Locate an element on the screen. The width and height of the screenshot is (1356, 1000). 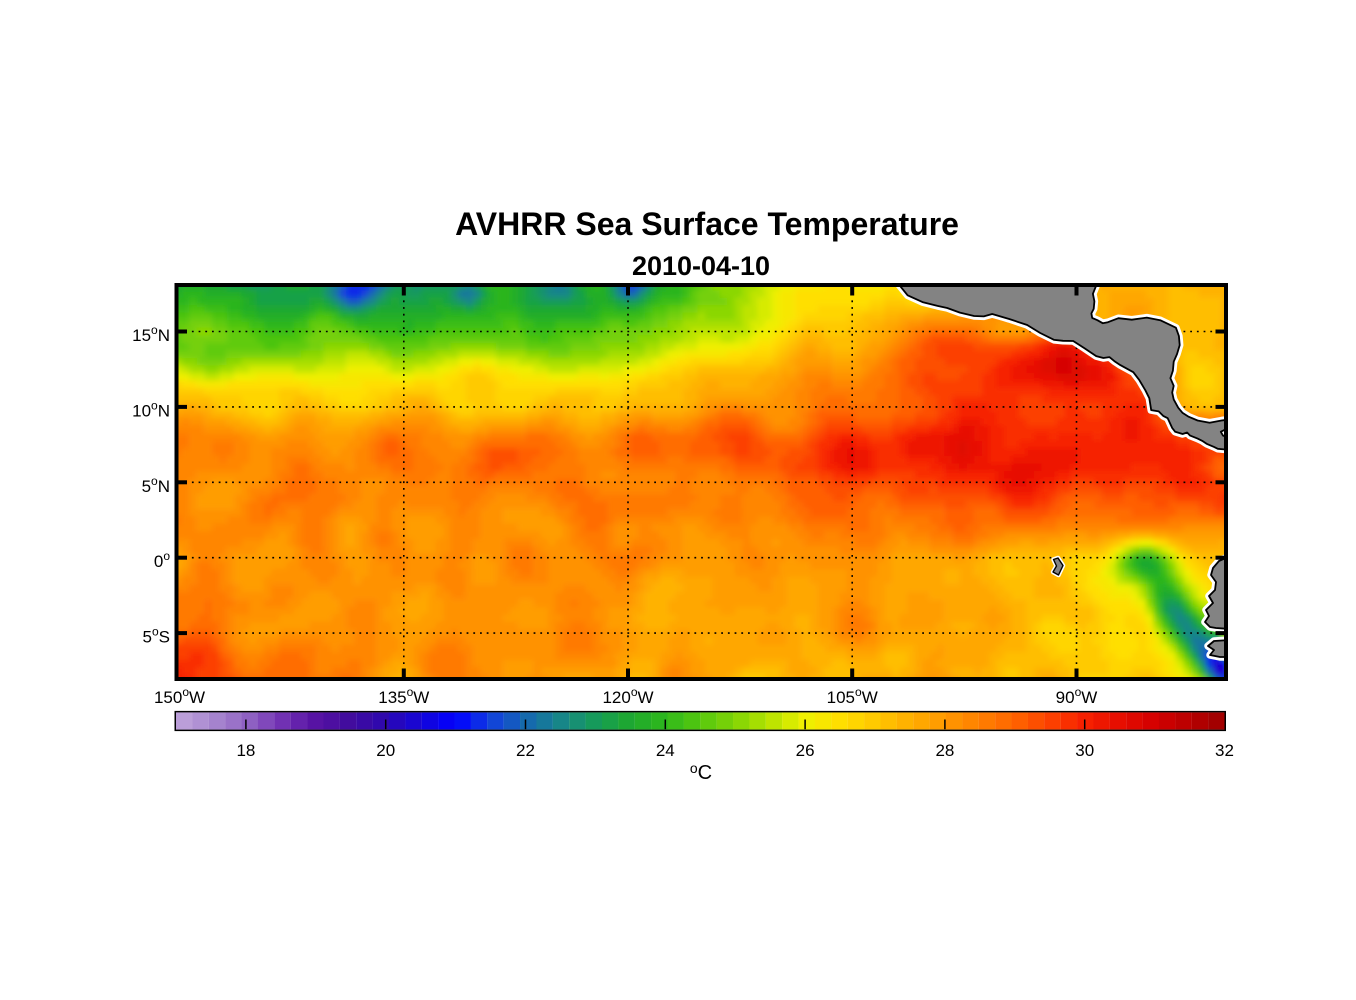
svg-text: AVHRR Sea Surface Temperature is located at coordinates (707, 224).